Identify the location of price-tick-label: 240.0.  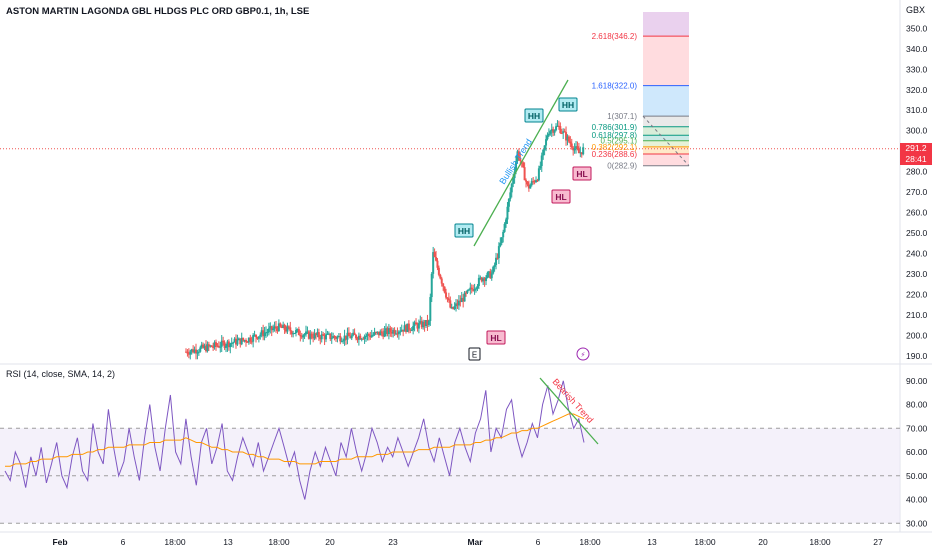
(917, 253).